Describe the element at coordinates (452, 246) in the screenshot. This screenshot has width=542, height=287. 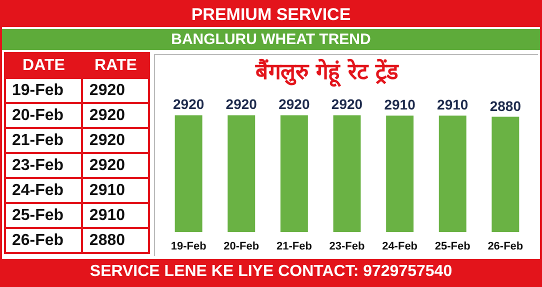
I see `x-tick-label: 25-Feb` at that location.